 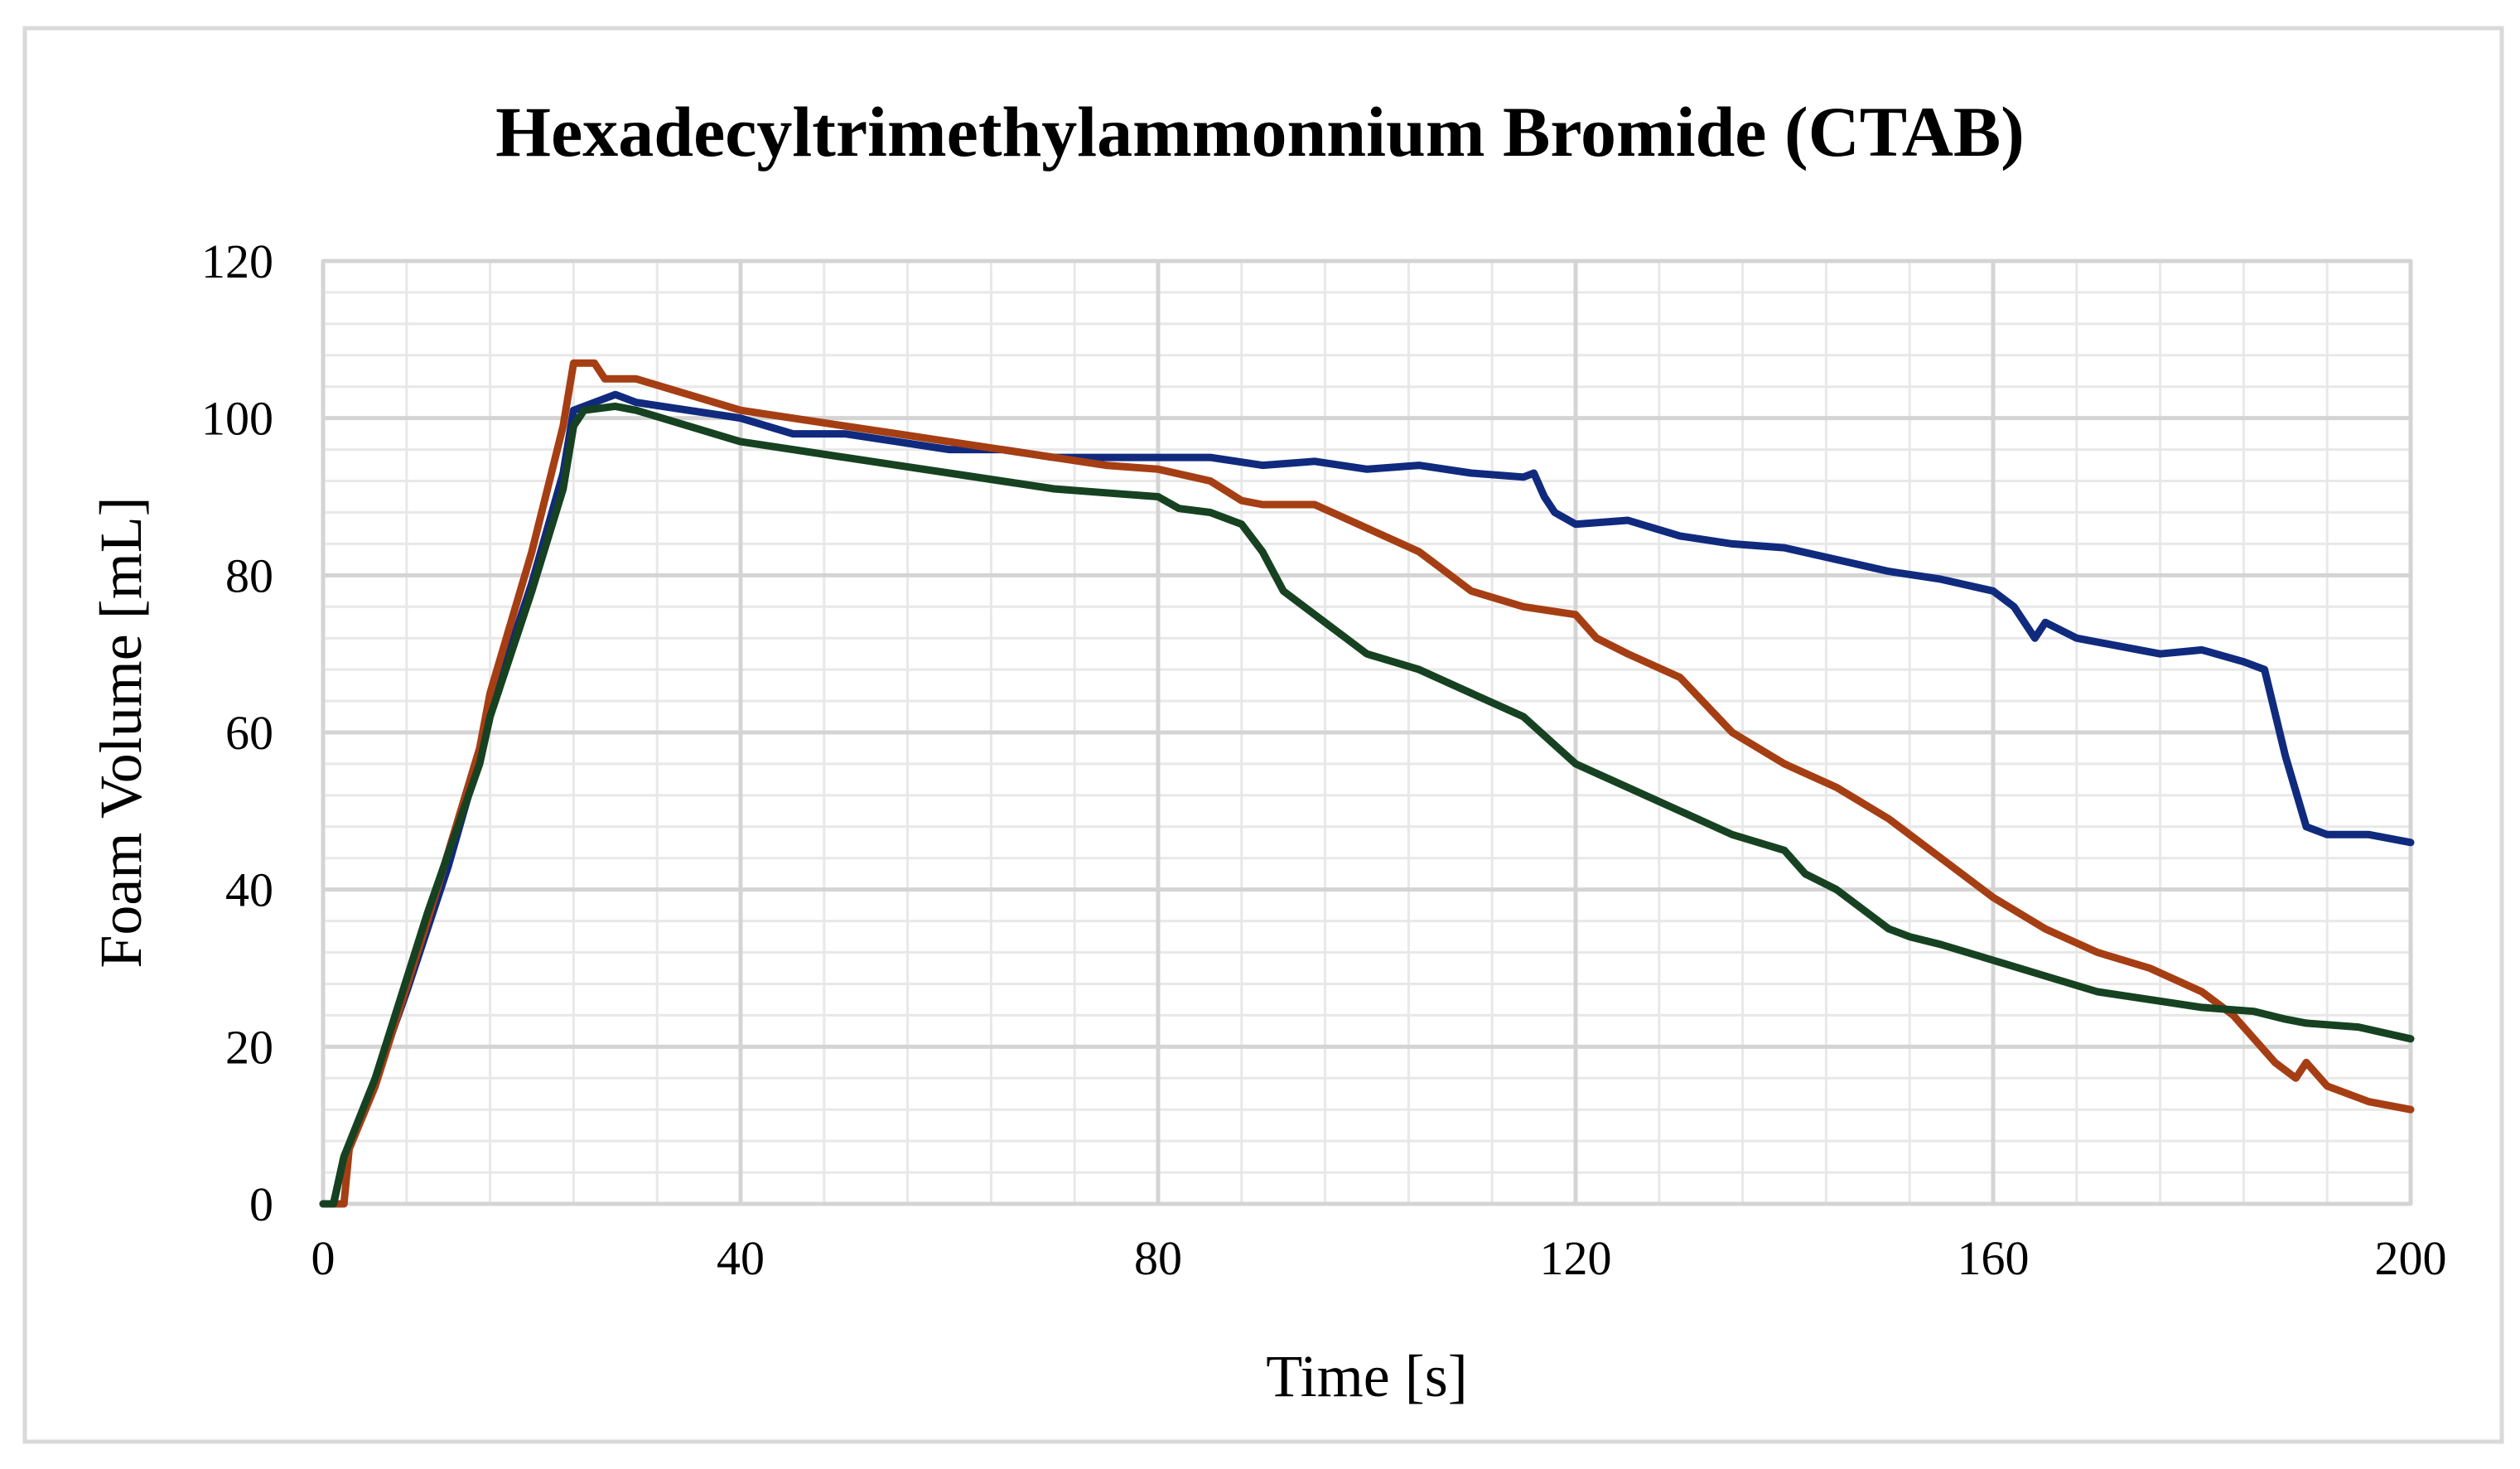 What do you see at coordinates (249, 890) in the screenshot?
I see `y-tick-label: 40` at bounding box center [249, 890].